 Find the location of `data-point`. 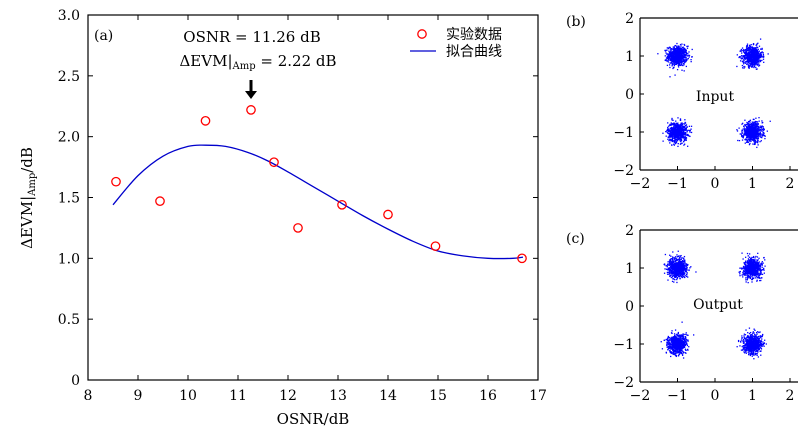

data-point is located at coordinates (388, 214).